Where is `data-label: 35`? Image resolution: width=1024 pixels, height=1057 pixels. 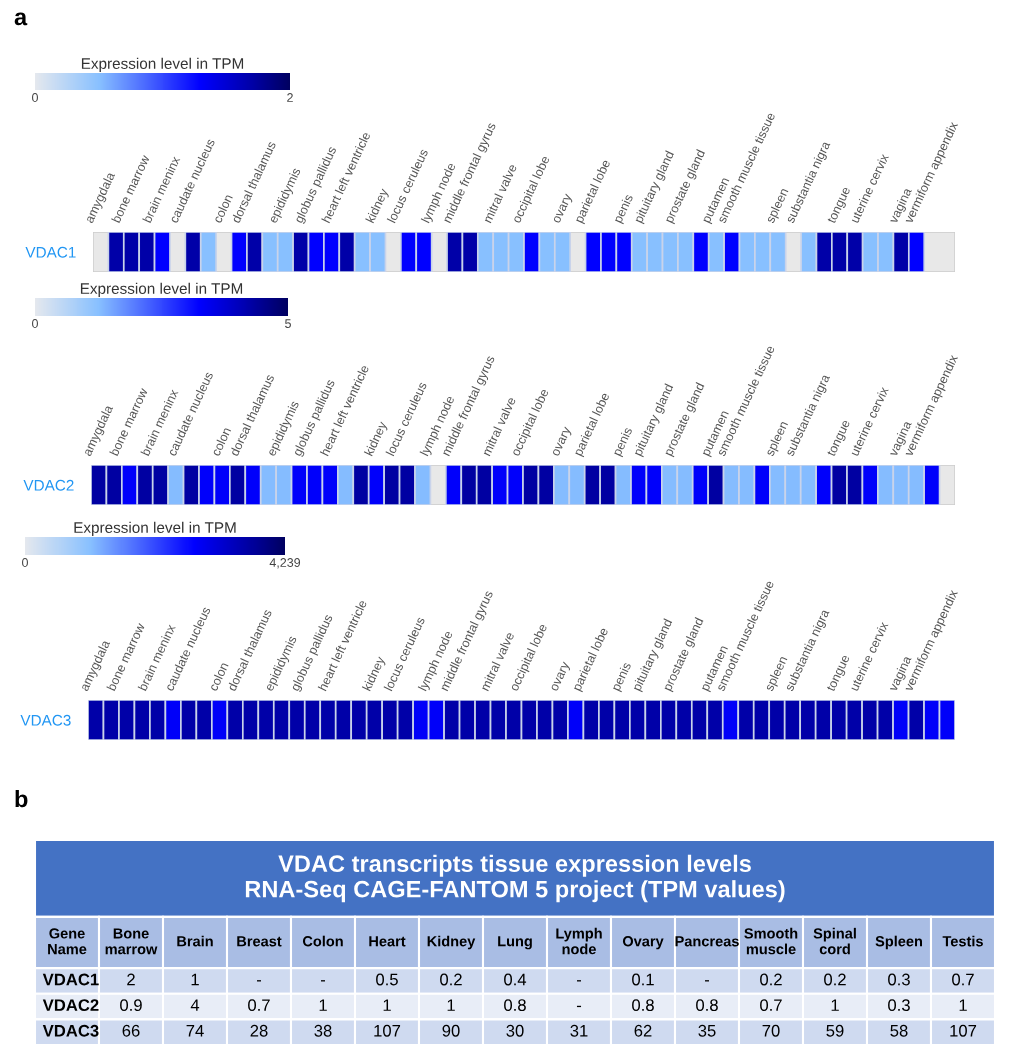
data-label: 35 is located at coordinates (707, 1030).